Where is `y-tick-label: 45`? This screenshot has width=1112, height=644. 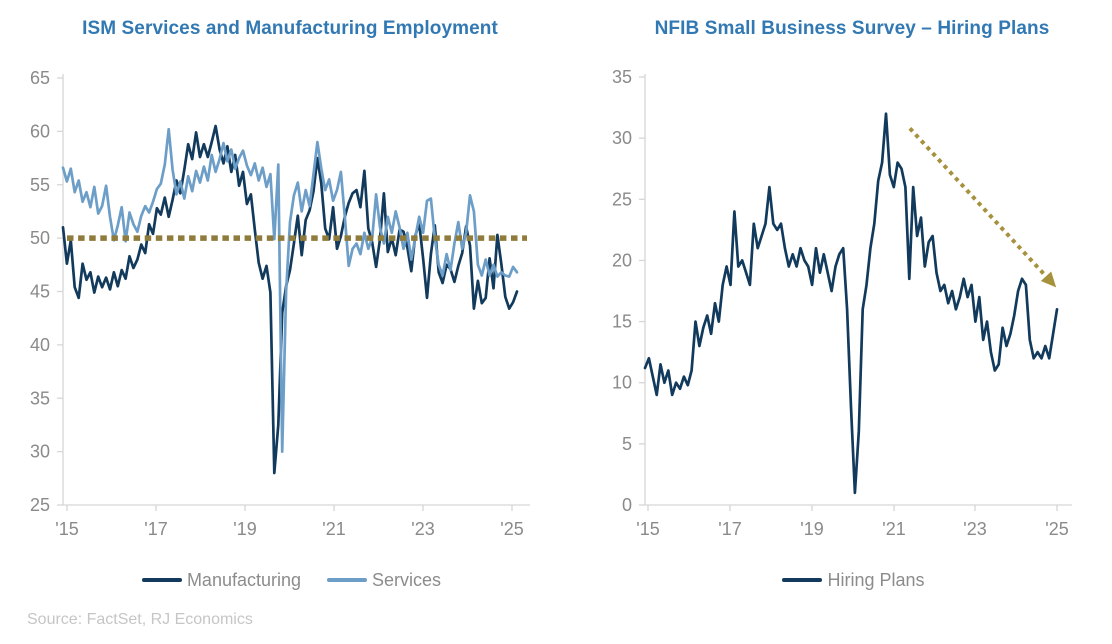
y-tick-label: 45 is located at coordinates (40, 292).